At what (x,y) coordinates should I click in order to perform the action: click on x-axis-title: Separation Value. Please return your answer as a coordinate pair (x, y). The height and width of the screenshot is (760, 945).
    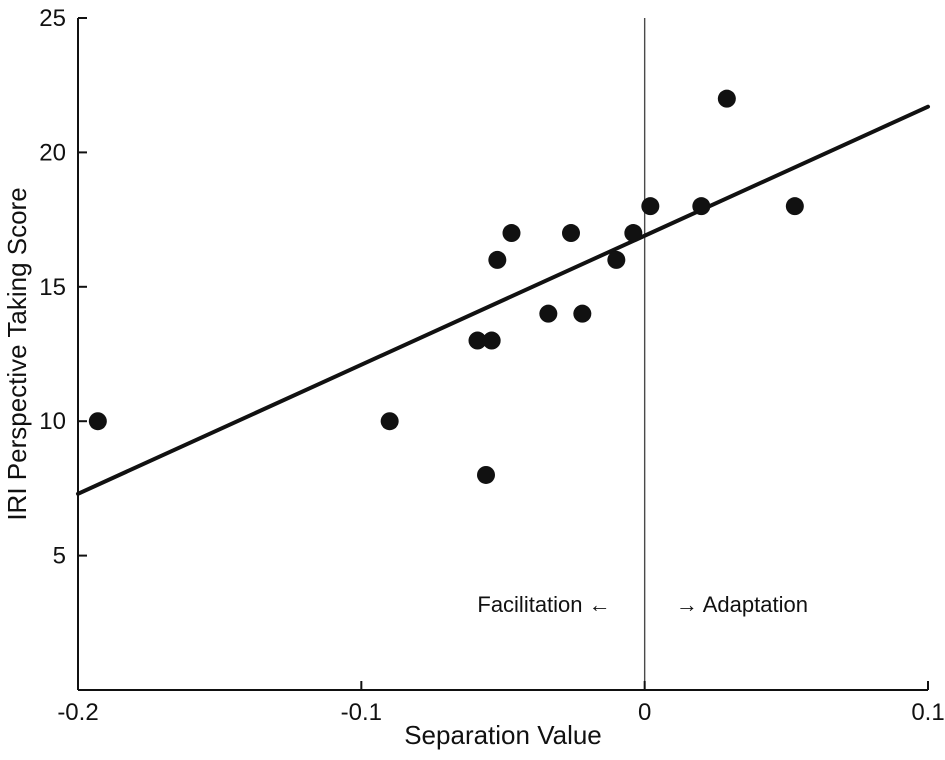
    Looking at the image, I should click on (503, 735).